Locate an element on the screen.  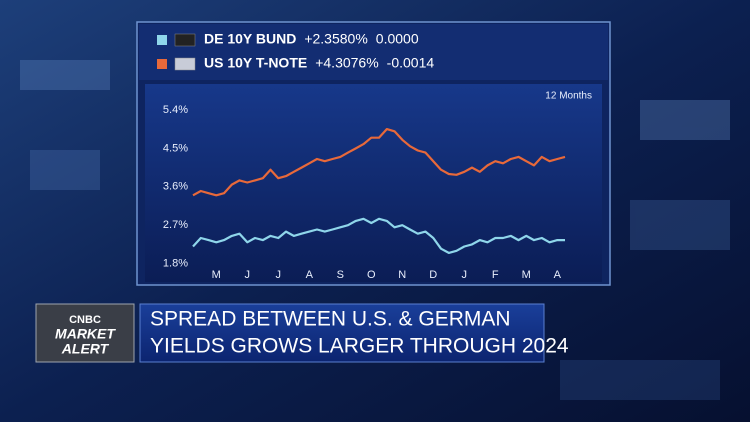
x-tick-label: D is located at coordinates (433, 275).